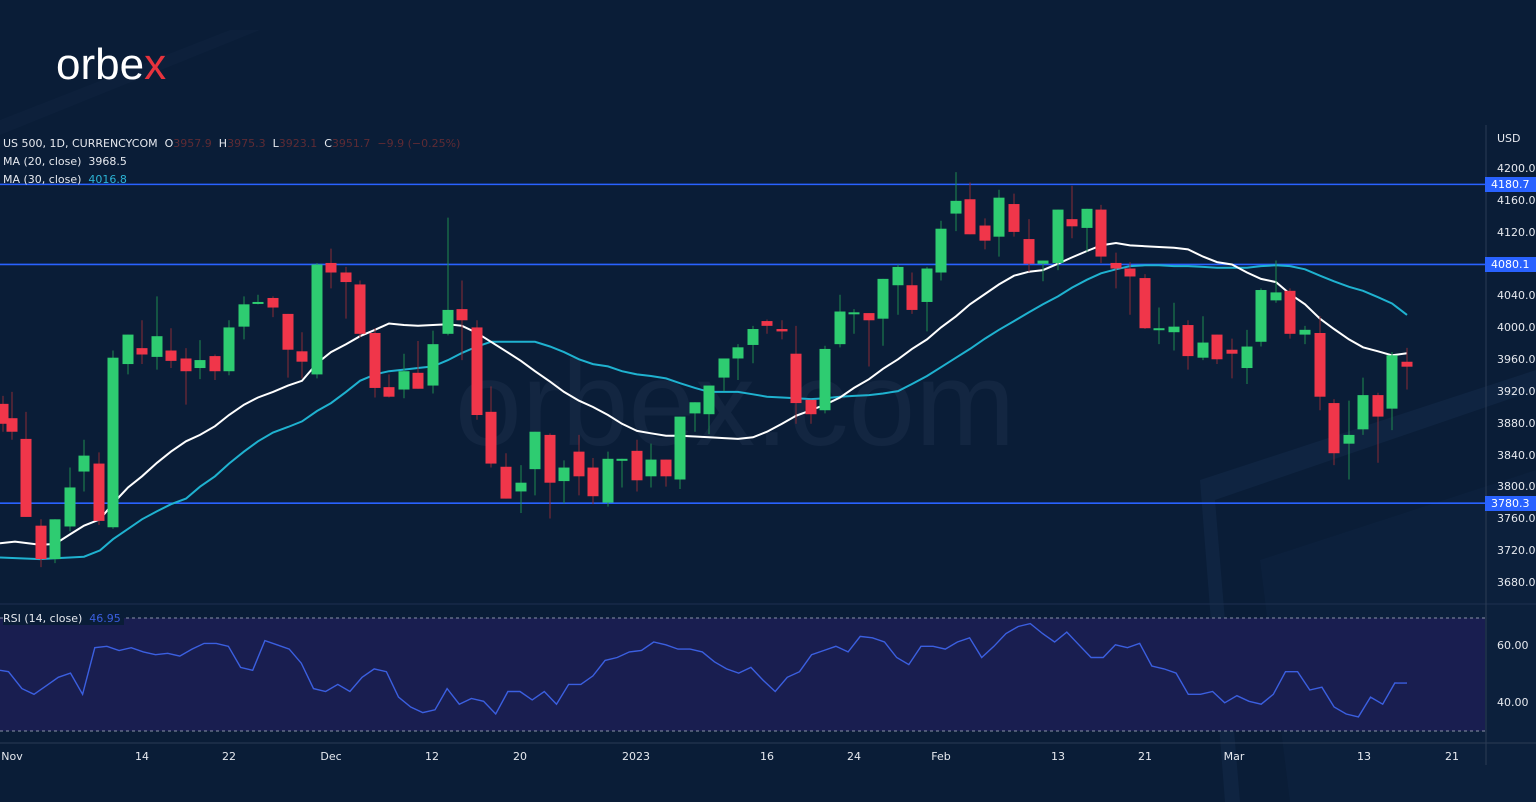 The width and height of the screenshot is (1536, 802). Describe the element at coordinates (231, 162) in the screenshot. I see `ma20-row: MA (20, close) 3968.5` at that location.